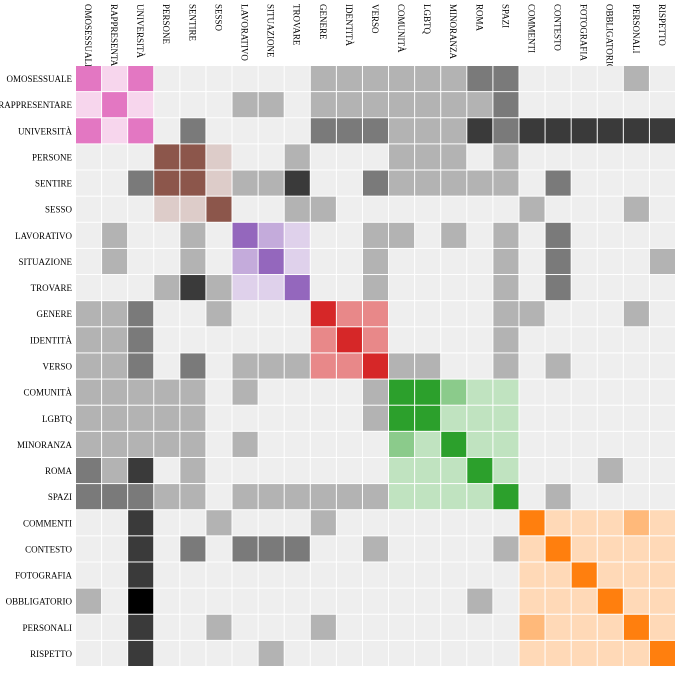 The height and width of the screenshot is (680, 692). What do you see at coordinates (167, 157) in the screenshot?
I see `cell-persone-persone` at bounding box center [167, 157].